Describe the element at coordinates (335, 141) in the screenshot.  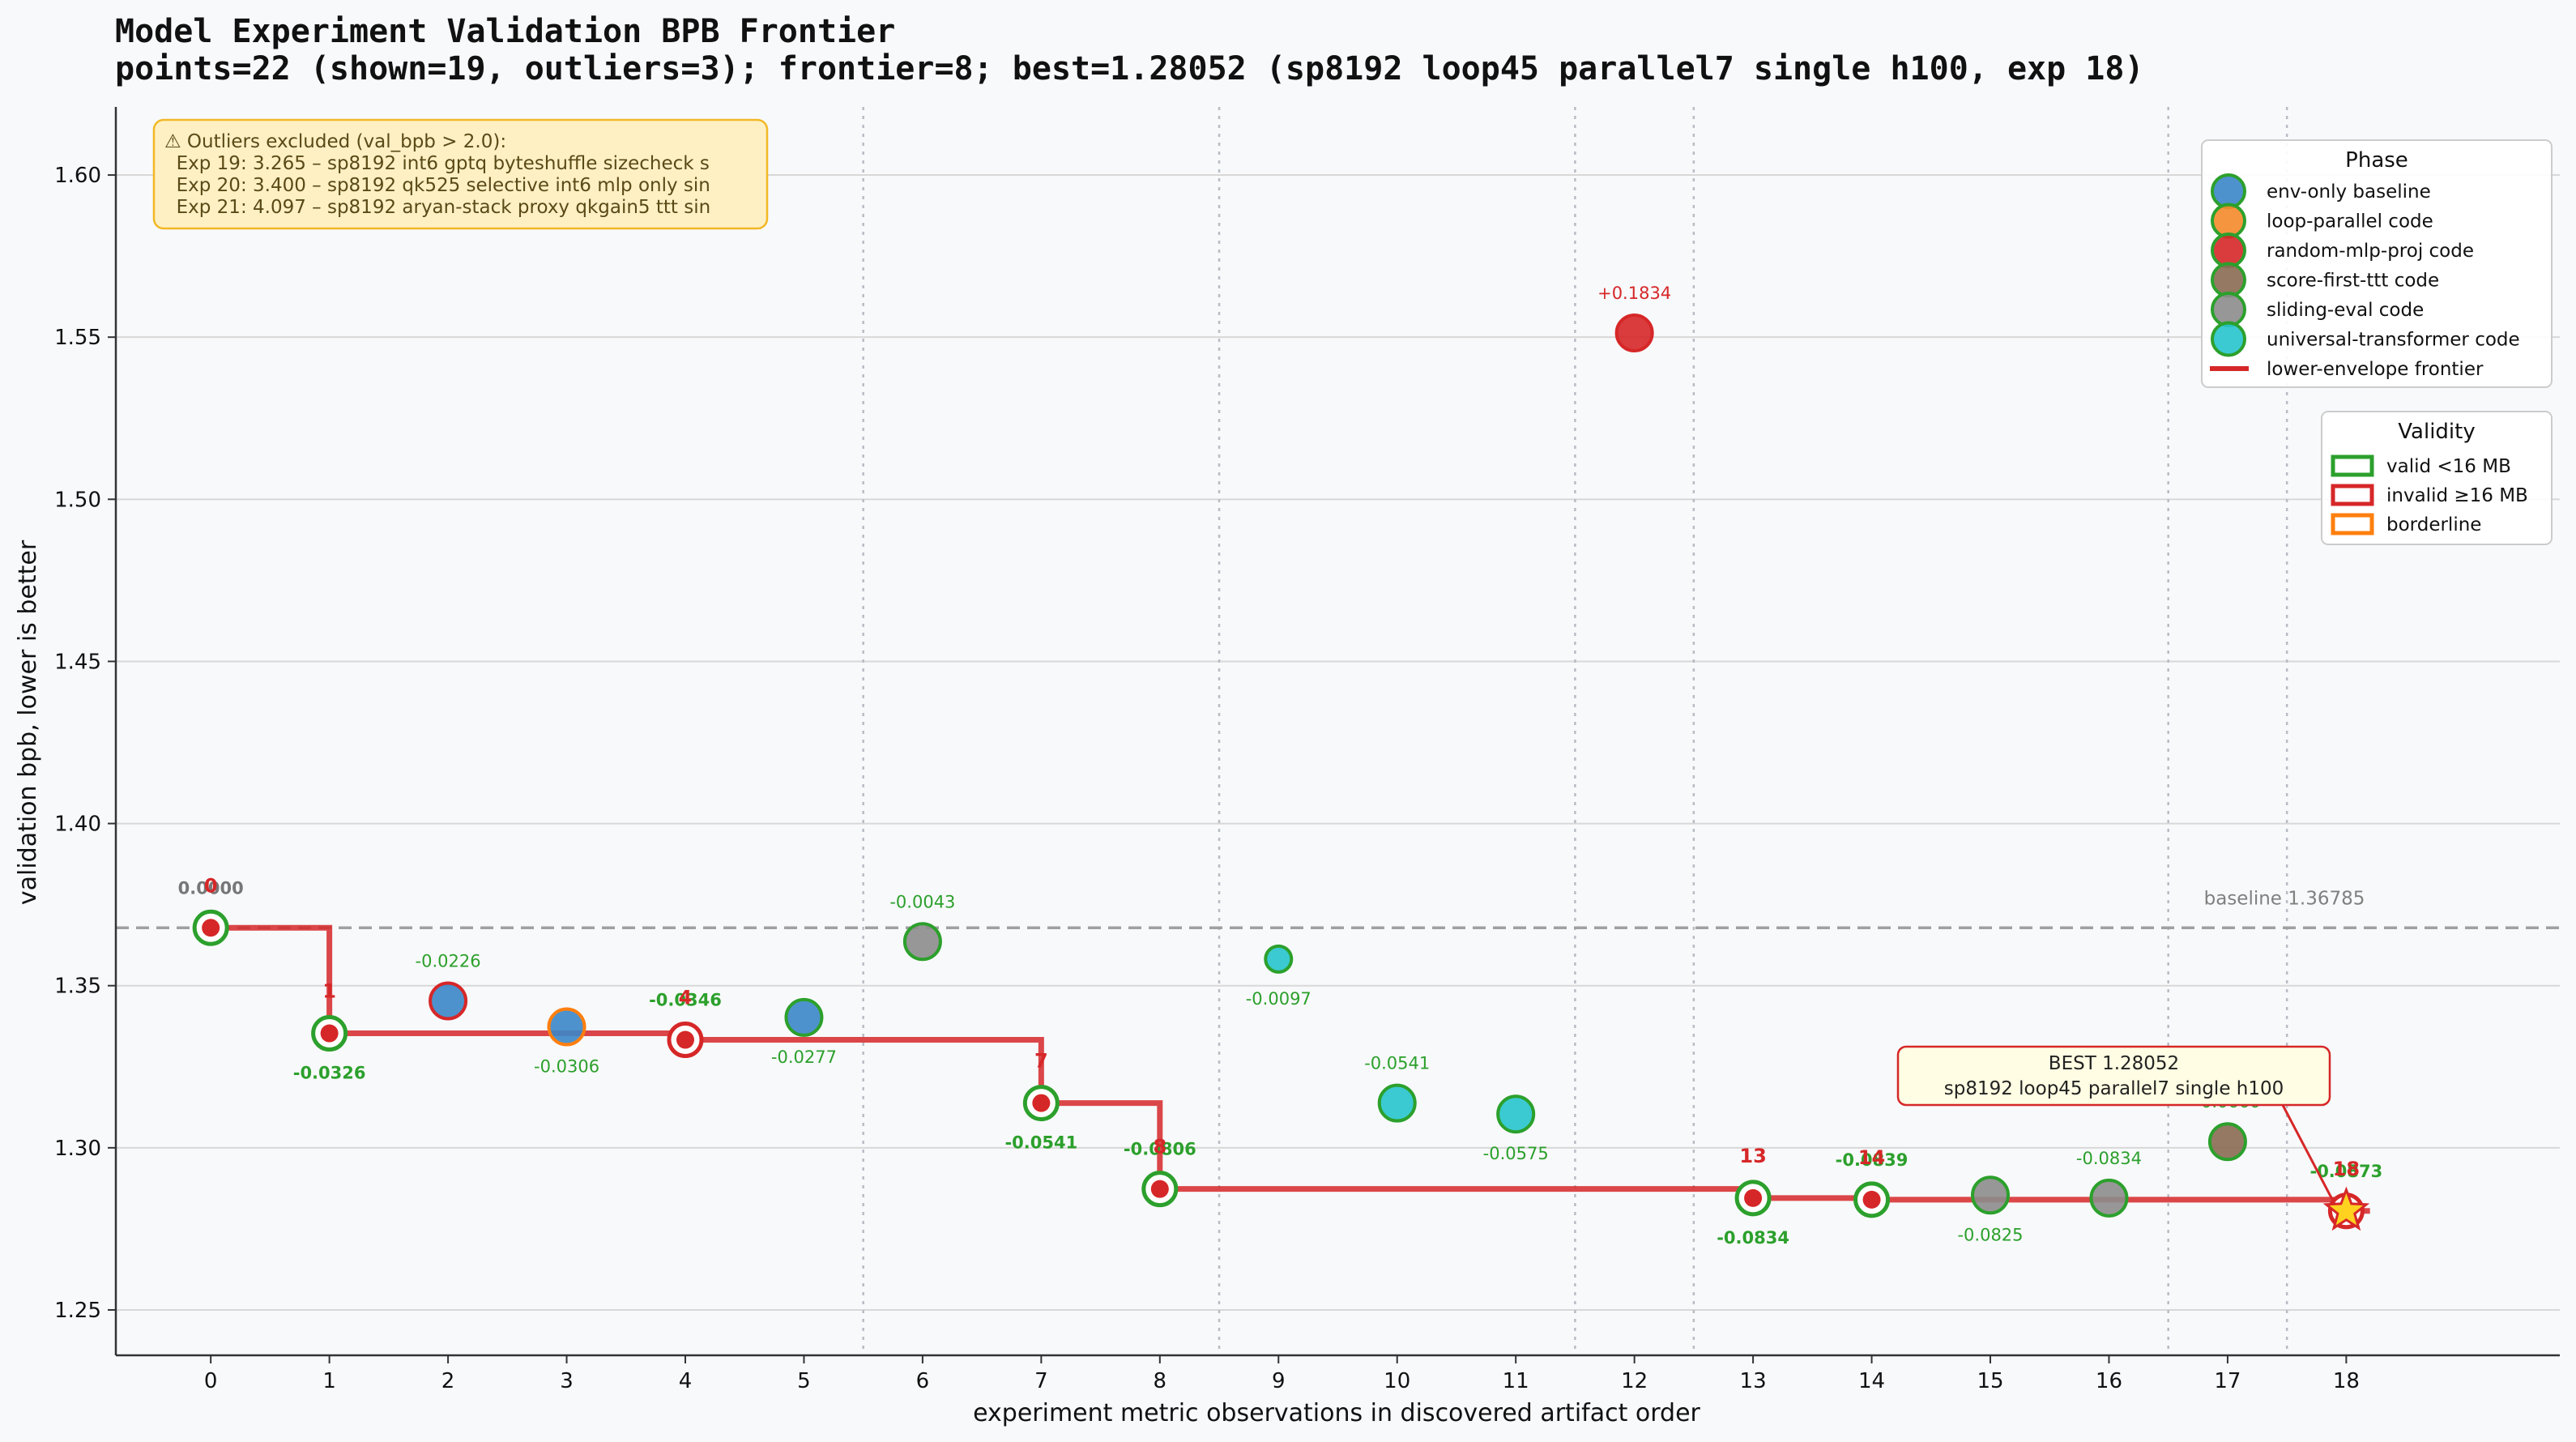
I see `outlier-line: ⚠ Outliers excluded (val_bpb > 2.0):` at that location.